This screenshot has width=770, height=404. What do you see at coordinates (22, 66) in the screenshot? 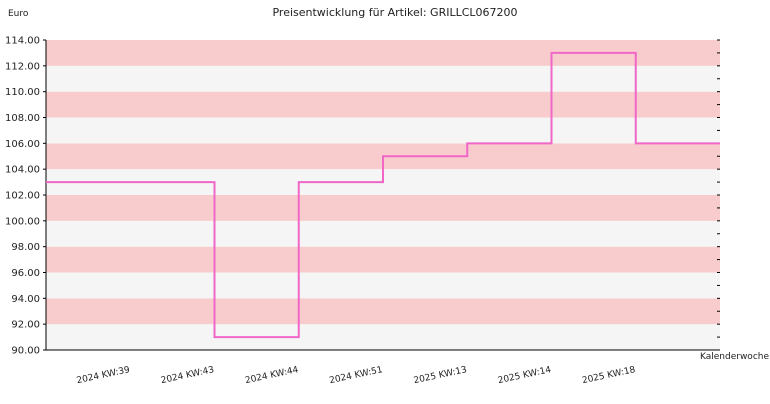
I see `y-tick-label: 112.00` at bounding box center [22, 66].